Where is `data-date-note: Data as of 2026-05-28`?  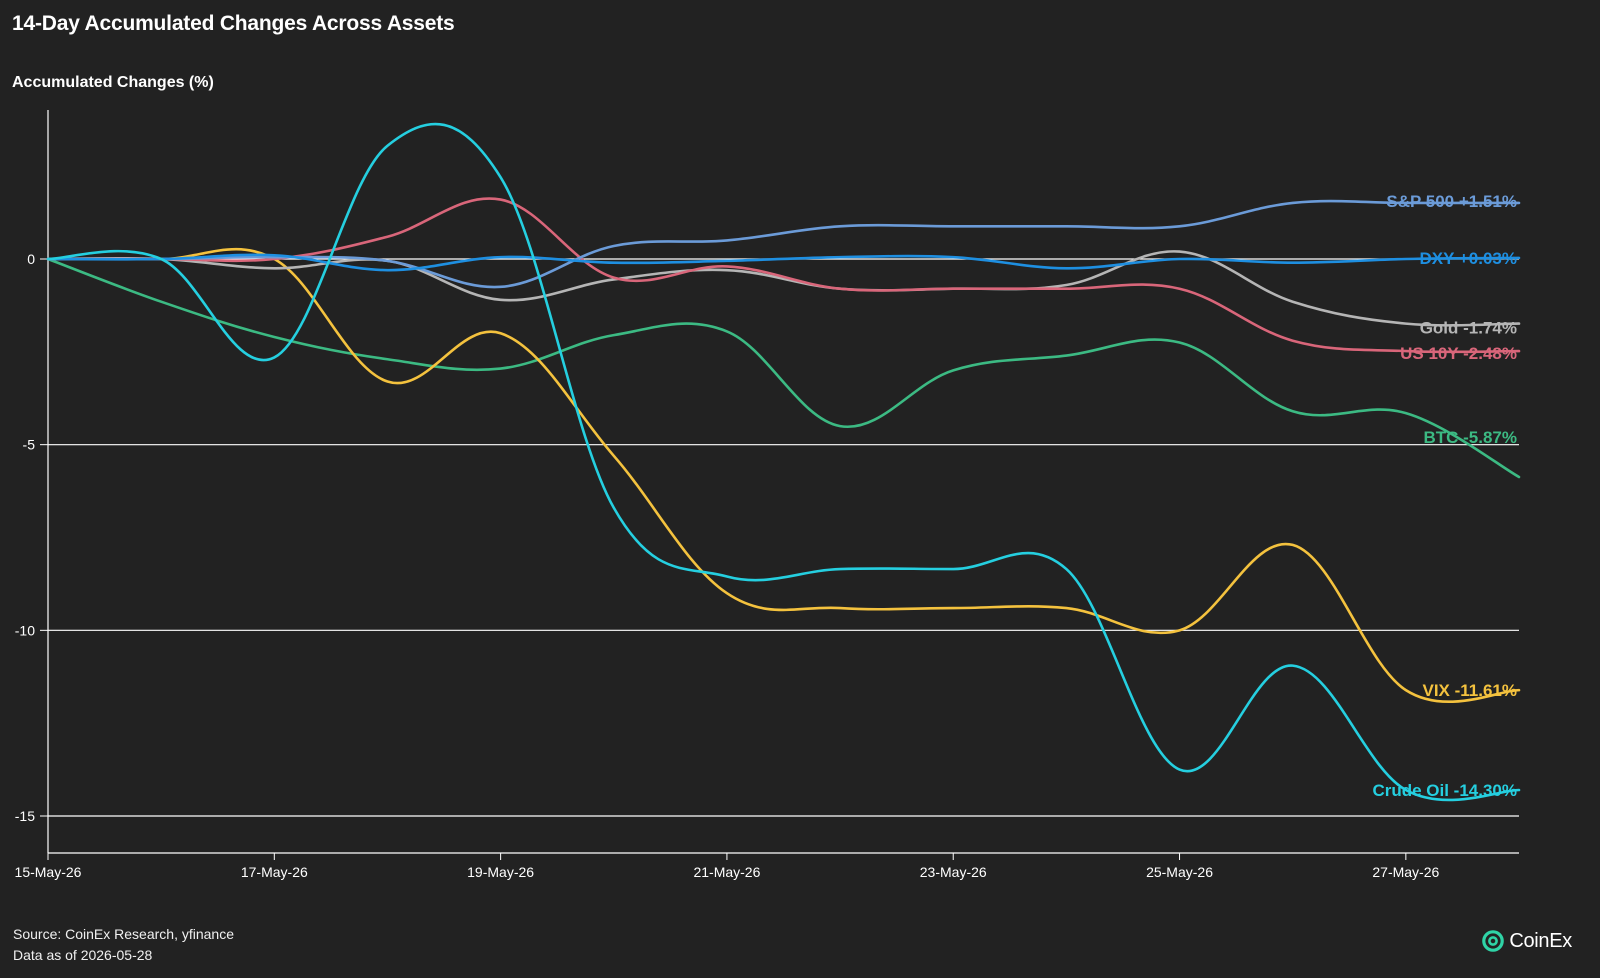
data-date-note: Data as of 2026-05-28 is located at coordinates (83, 955).